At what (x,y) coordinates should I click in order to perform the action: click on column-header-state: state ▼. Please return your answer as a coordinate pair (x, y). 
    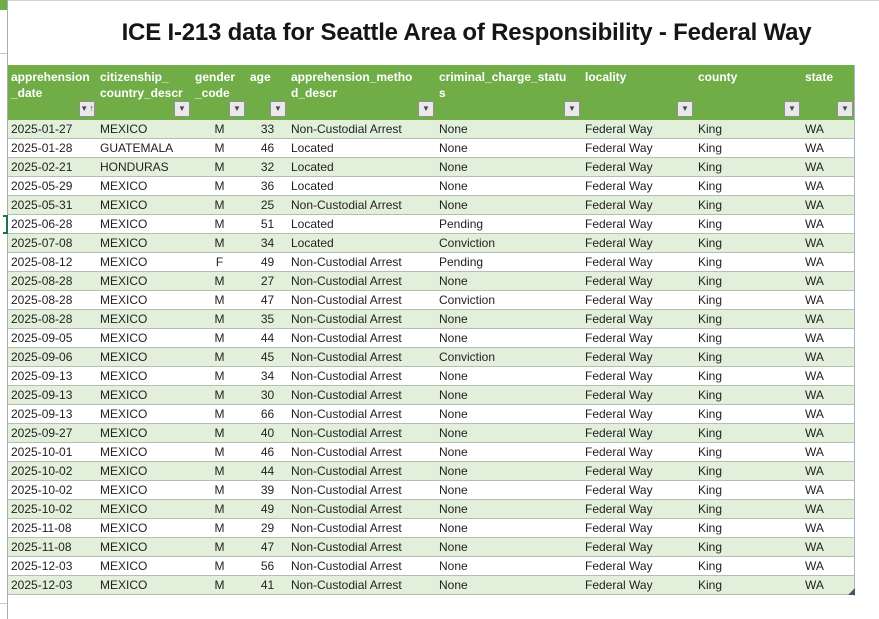
    Looking at the image, I should click on (828, 92).